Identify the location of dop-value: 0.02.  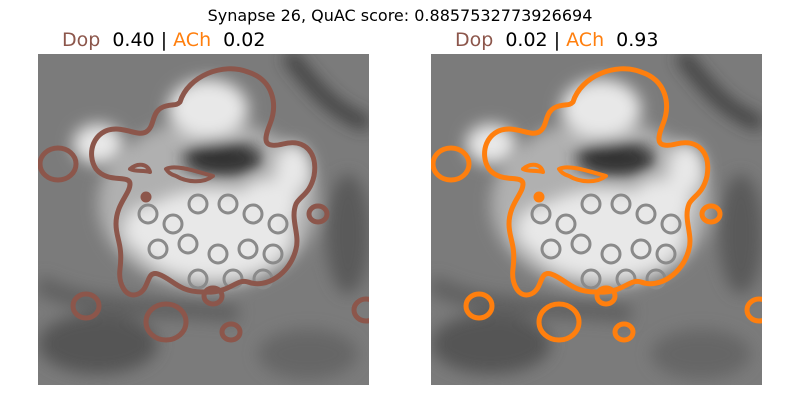
(526, 40).